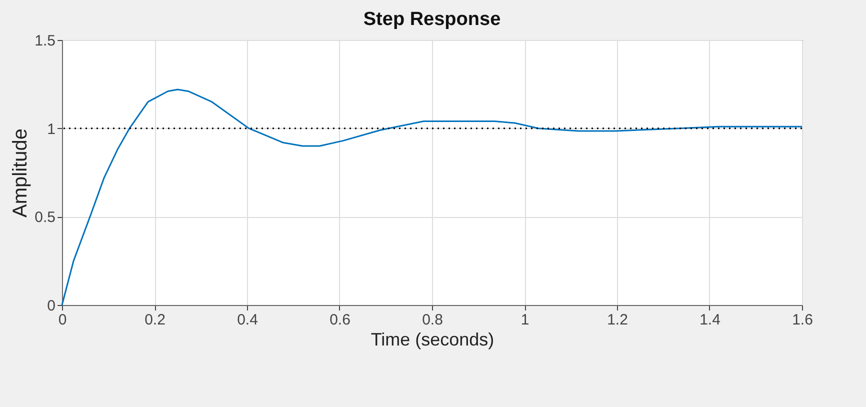 The image size is (866, 407). I want to click on y-tick-label: 1, so click(51, 129).